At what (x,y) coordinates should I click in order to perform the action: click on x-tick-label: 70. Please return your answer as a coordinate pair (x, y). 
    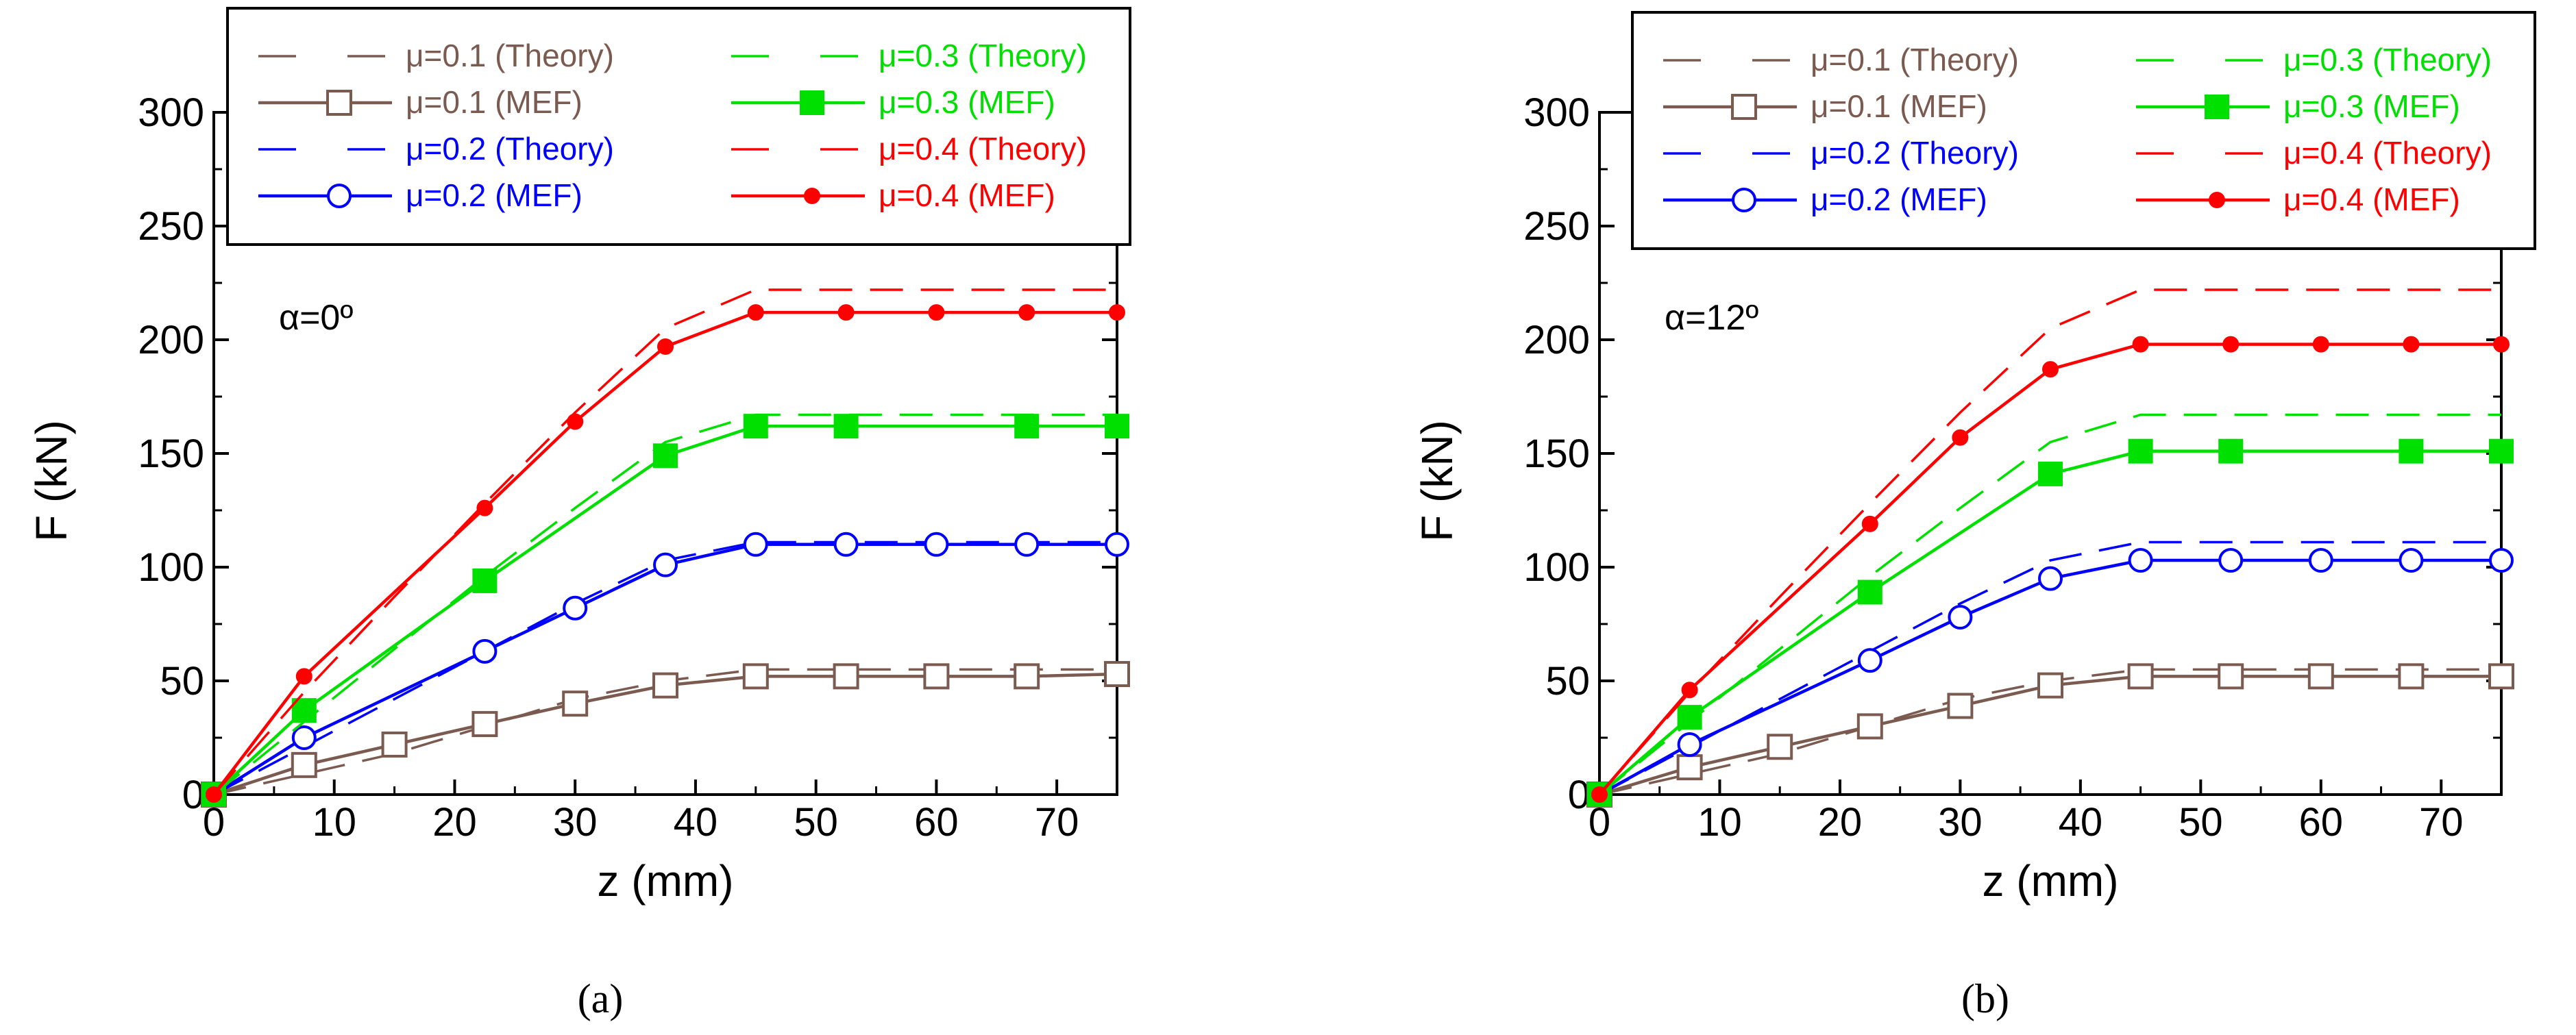
    Looking at the image, I should click on (1057, 822).